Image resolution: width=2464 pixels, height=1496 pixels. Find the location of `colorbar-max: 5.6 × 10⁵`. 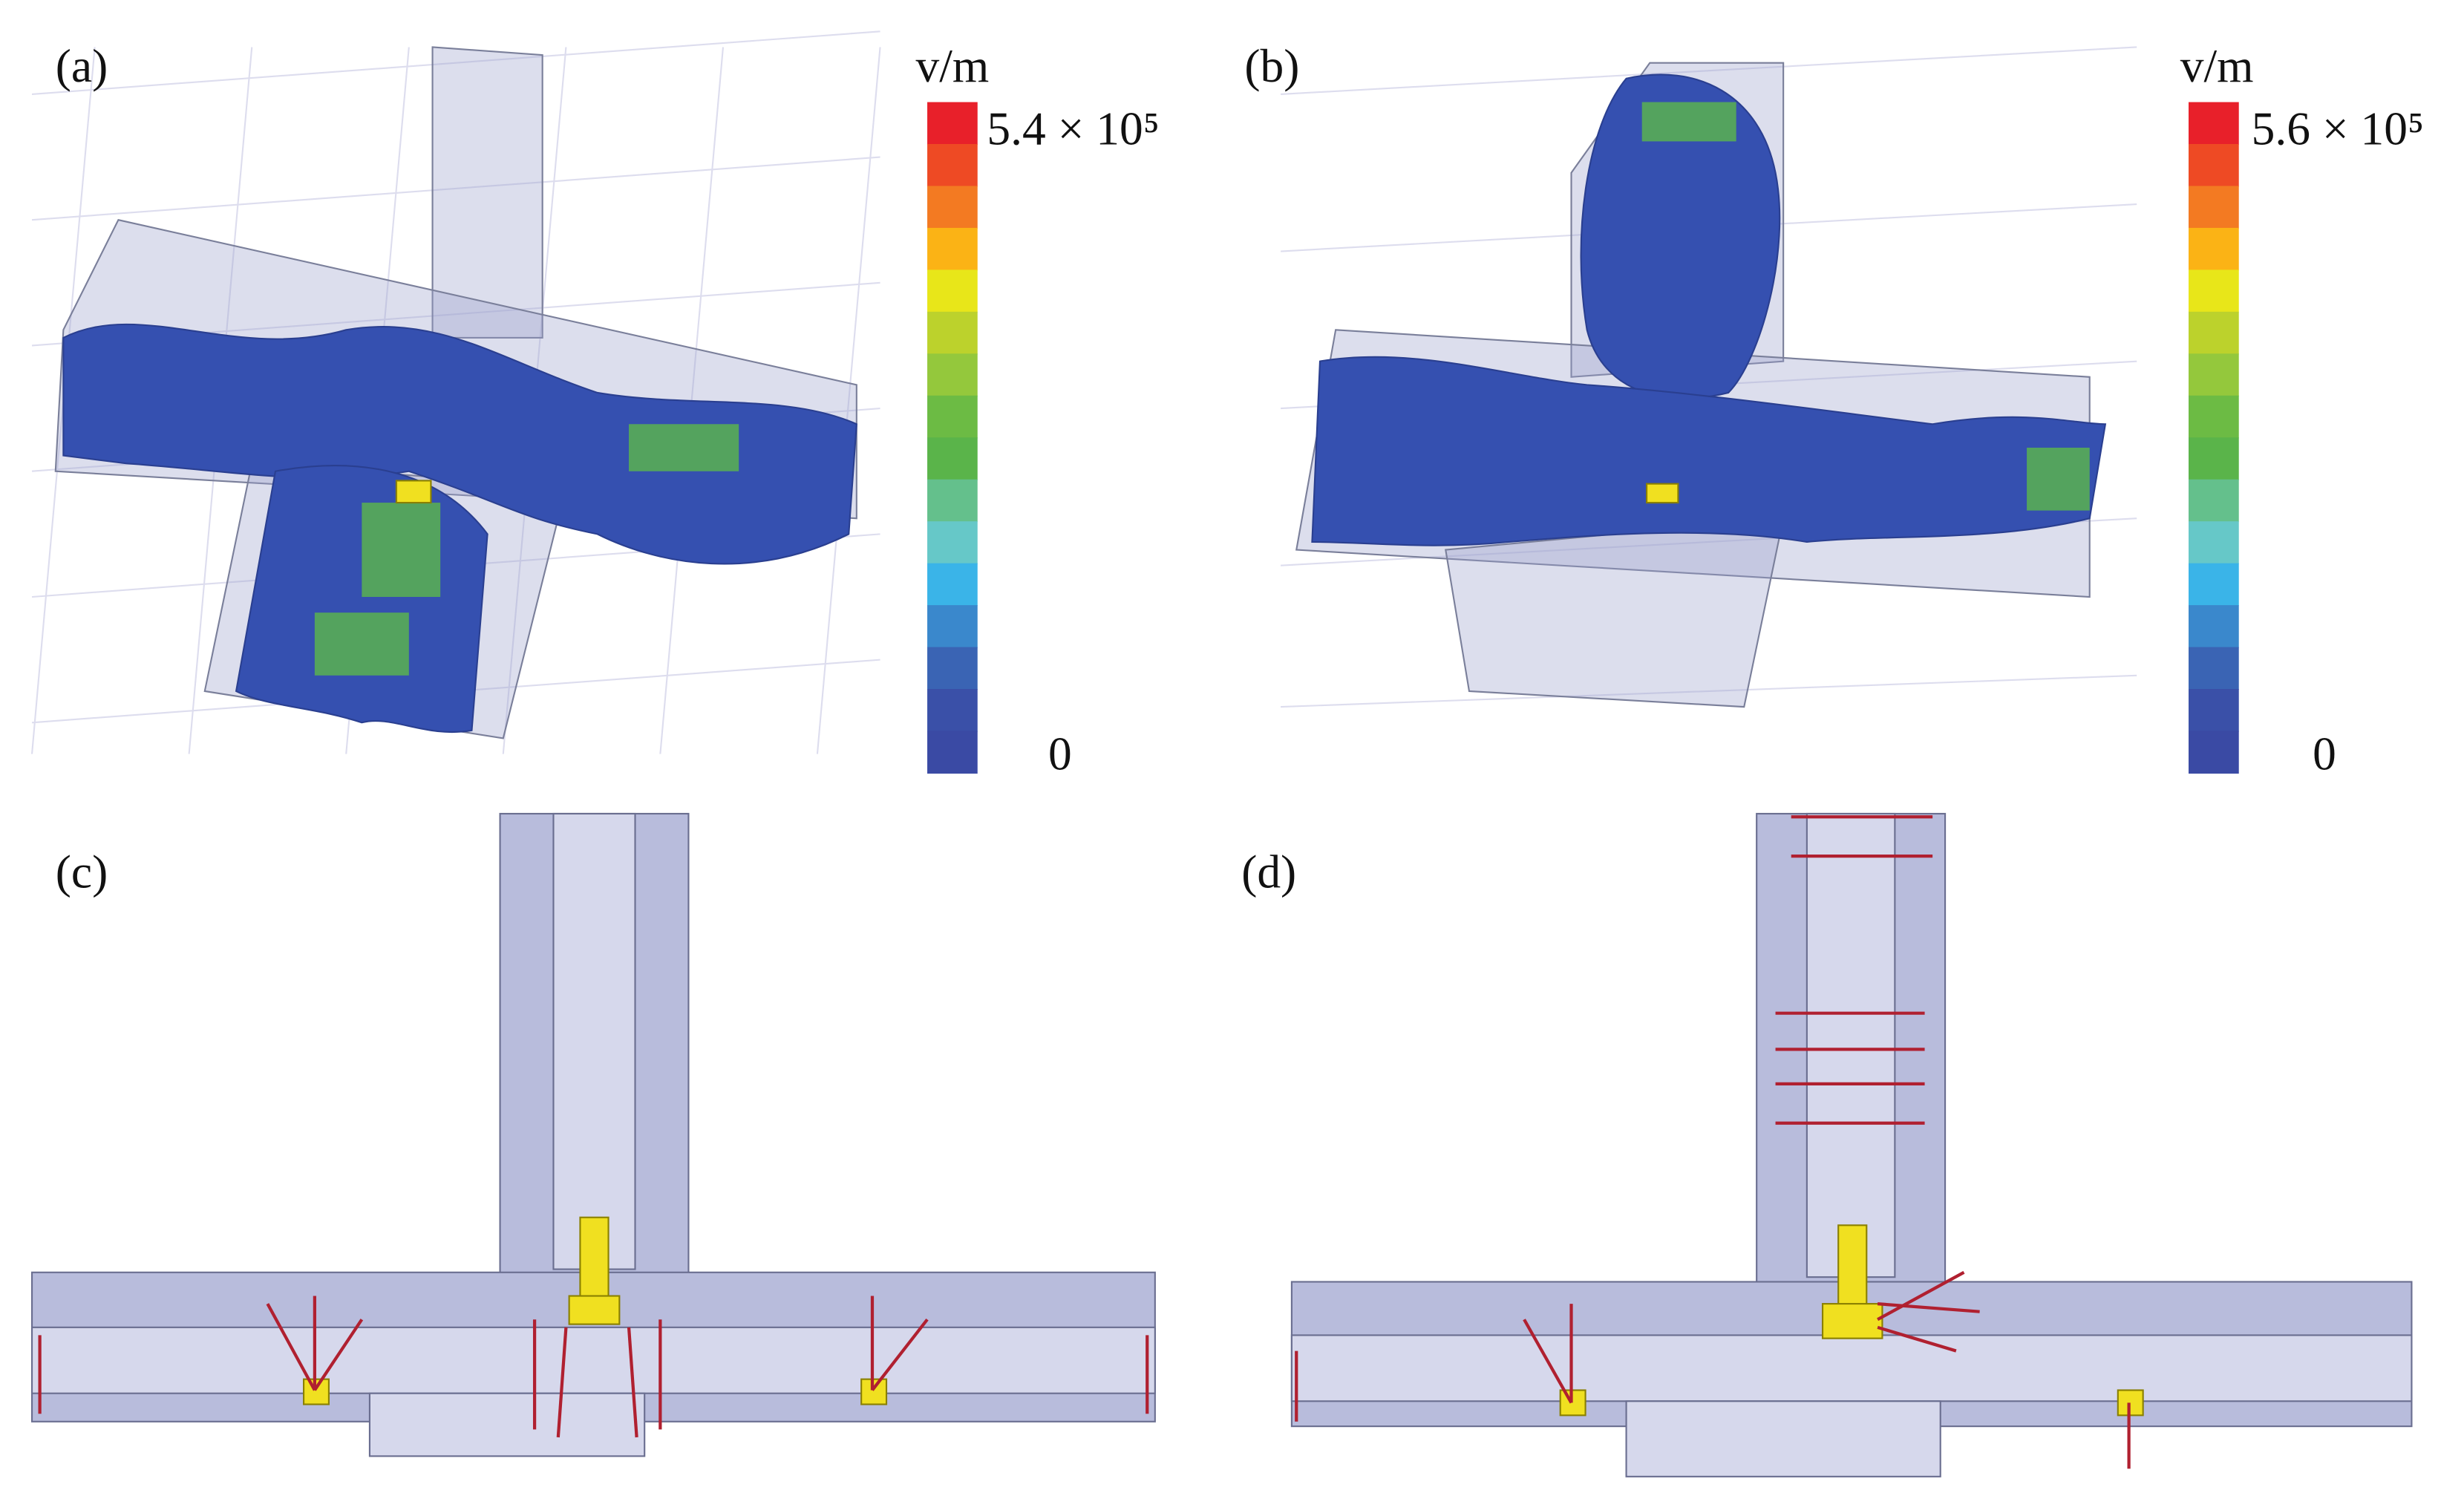

colorbar-max: 5.6 × 10⁵ is located at coordinates (2338, 129).